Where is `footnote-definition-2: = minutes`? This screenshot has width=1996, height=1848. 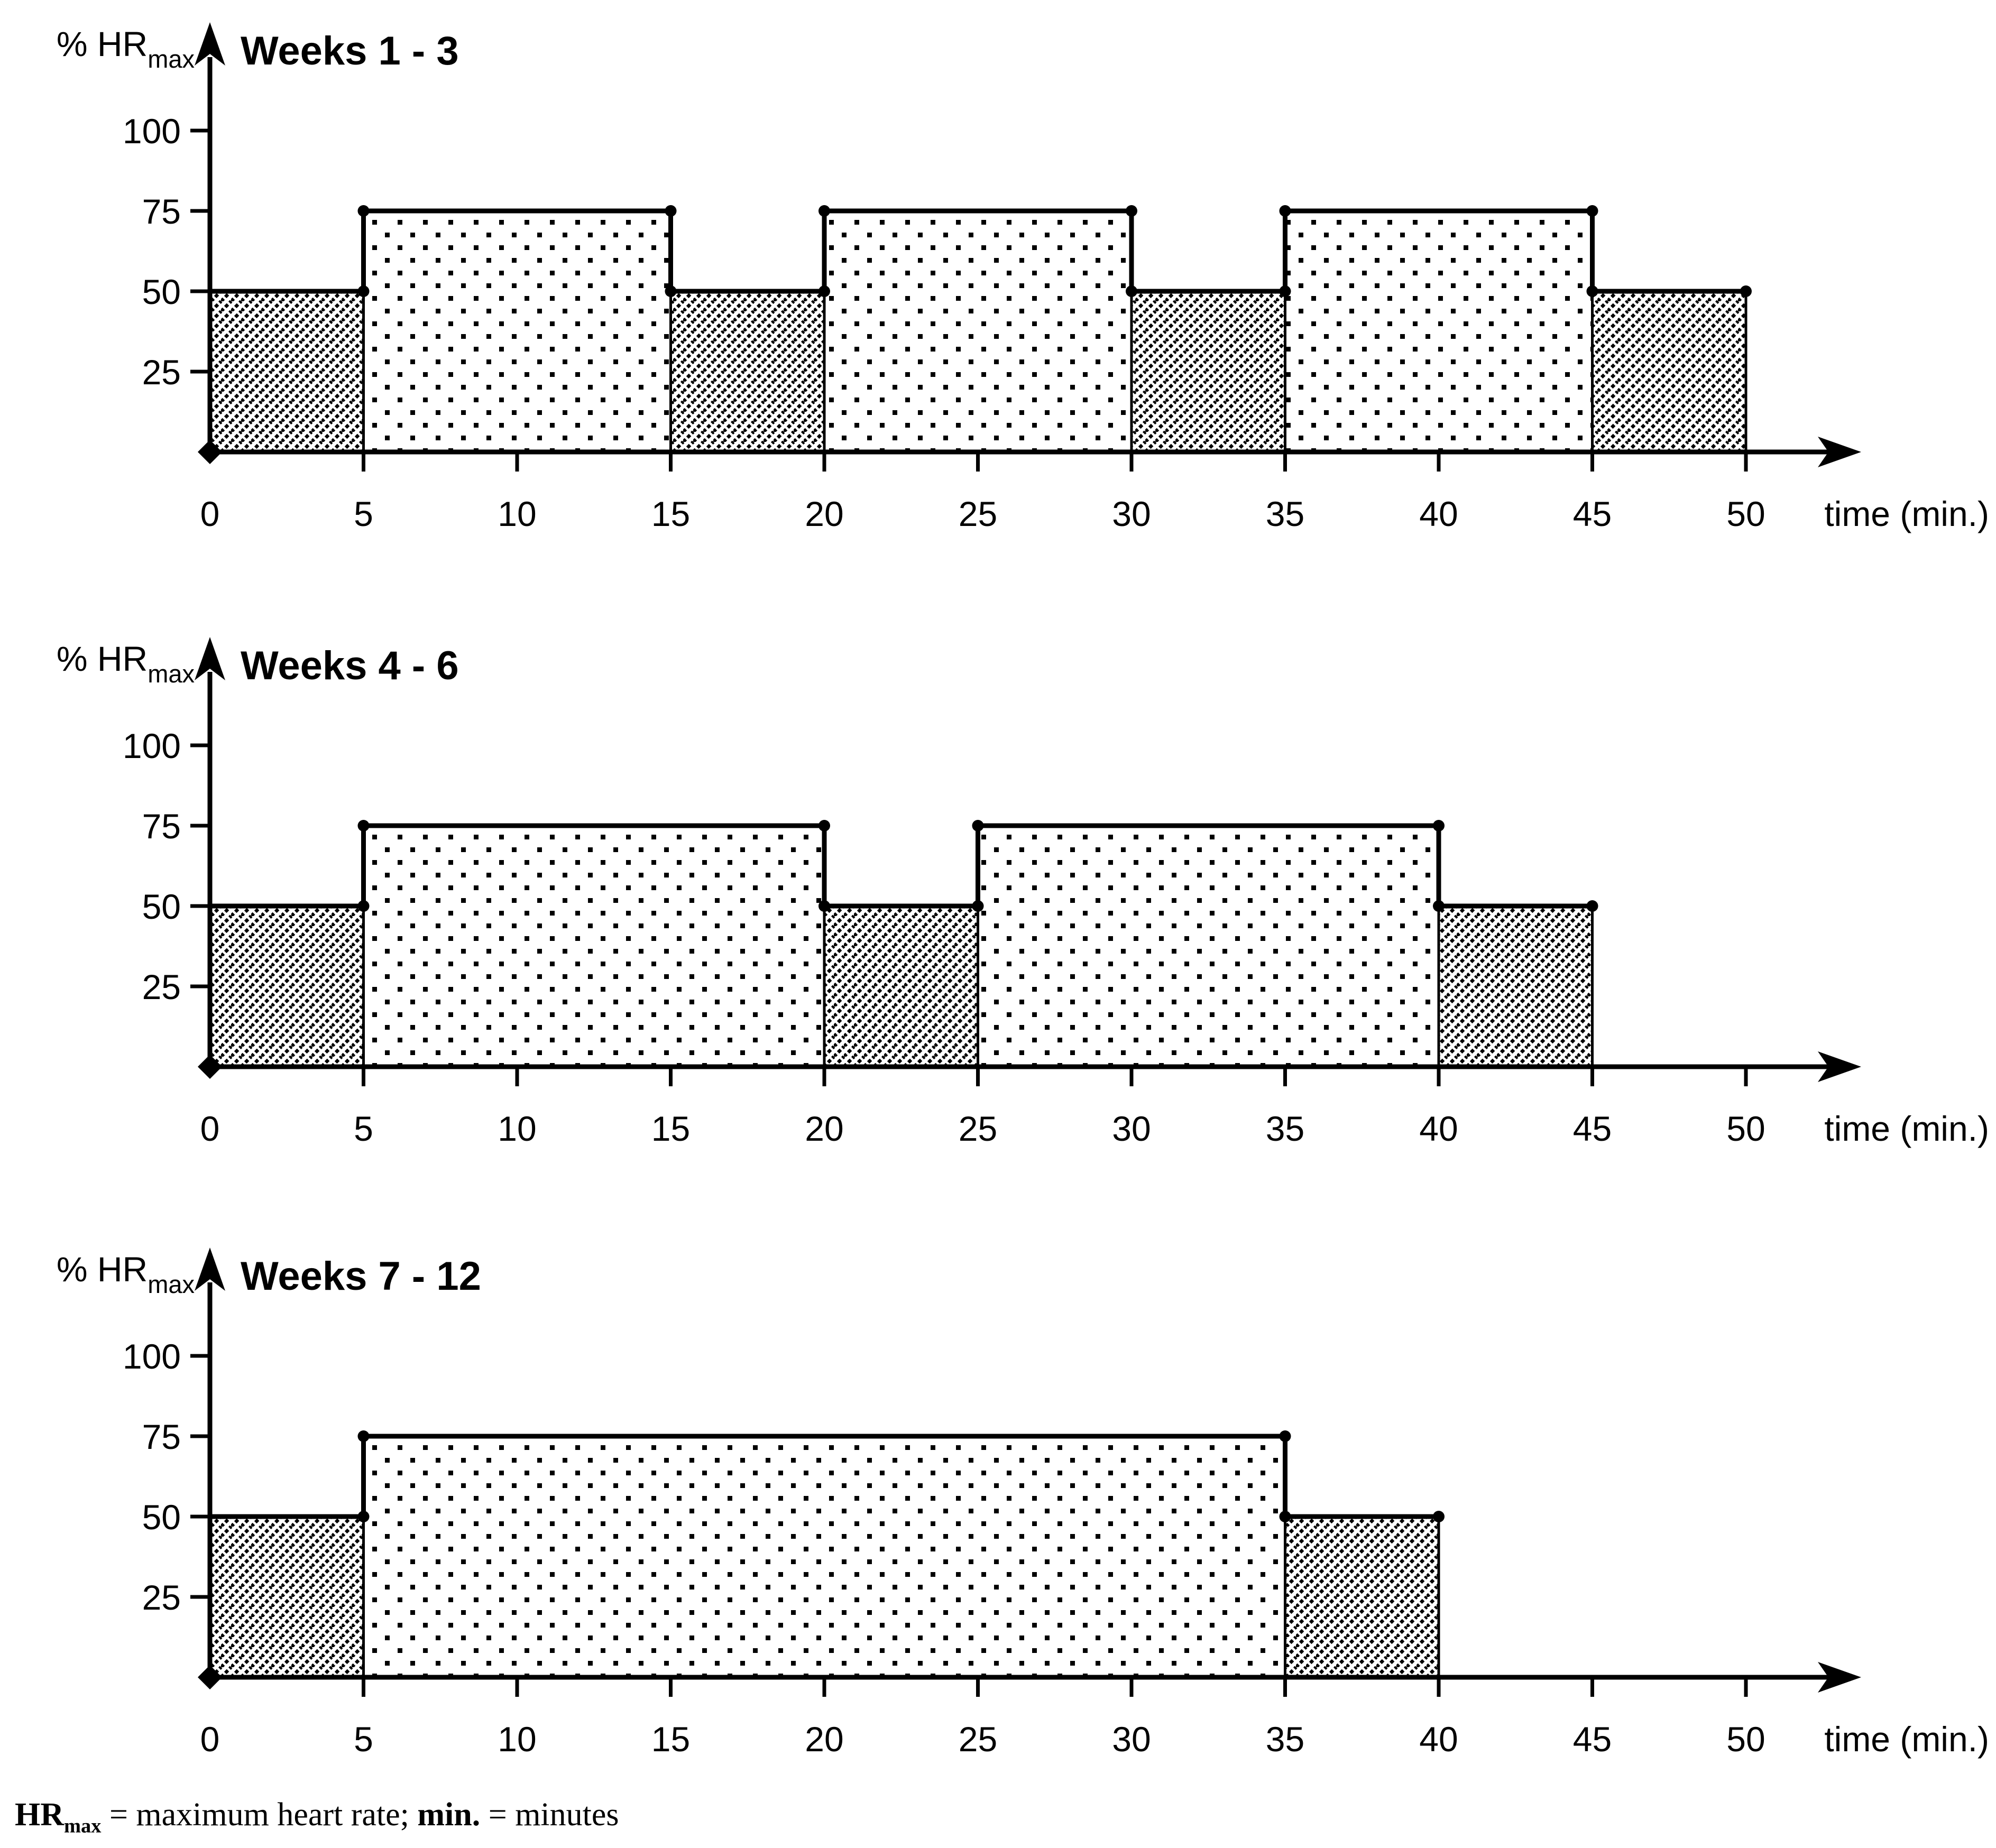
footnote-definition-2: = minutes is located at coordinates (550, 1815).